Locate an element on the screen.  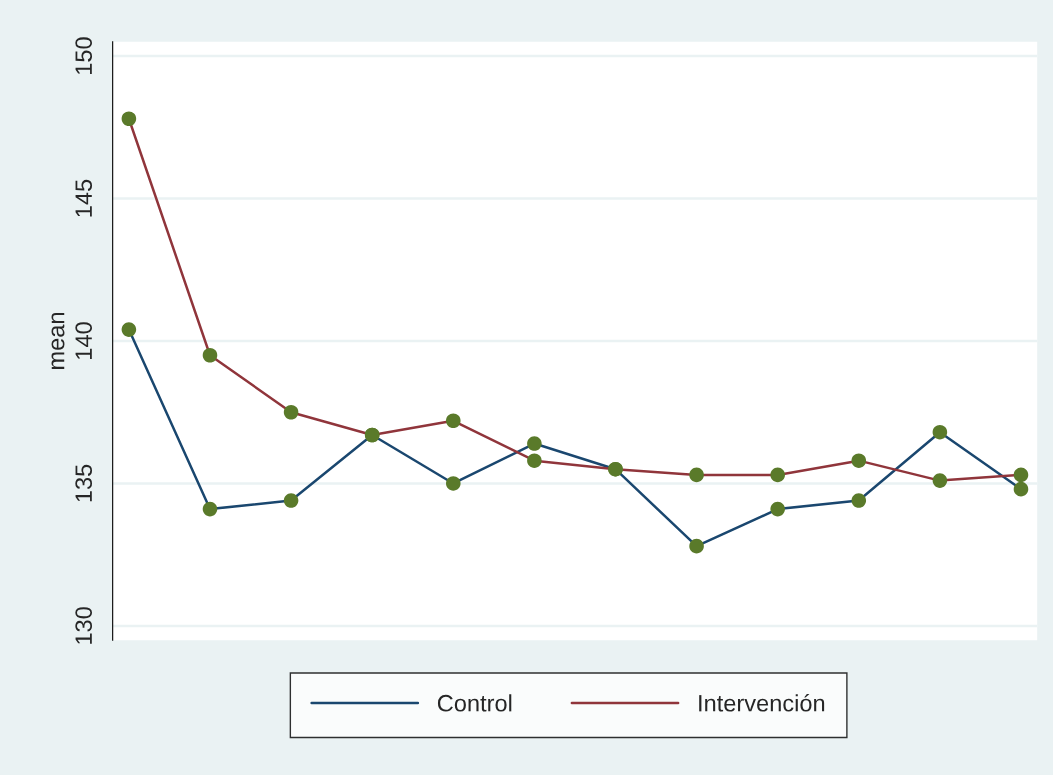
y-axis-title: mean is located at coordinates (58, 341).